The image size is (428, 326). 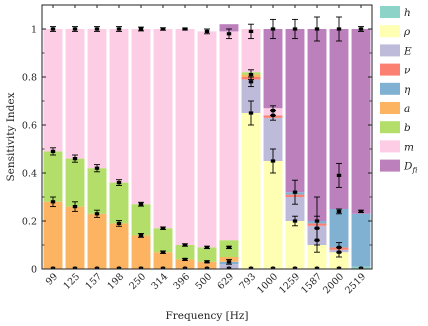 I want to click on x-axis-label: Frequency [Hz], so click(x=206, y=316).